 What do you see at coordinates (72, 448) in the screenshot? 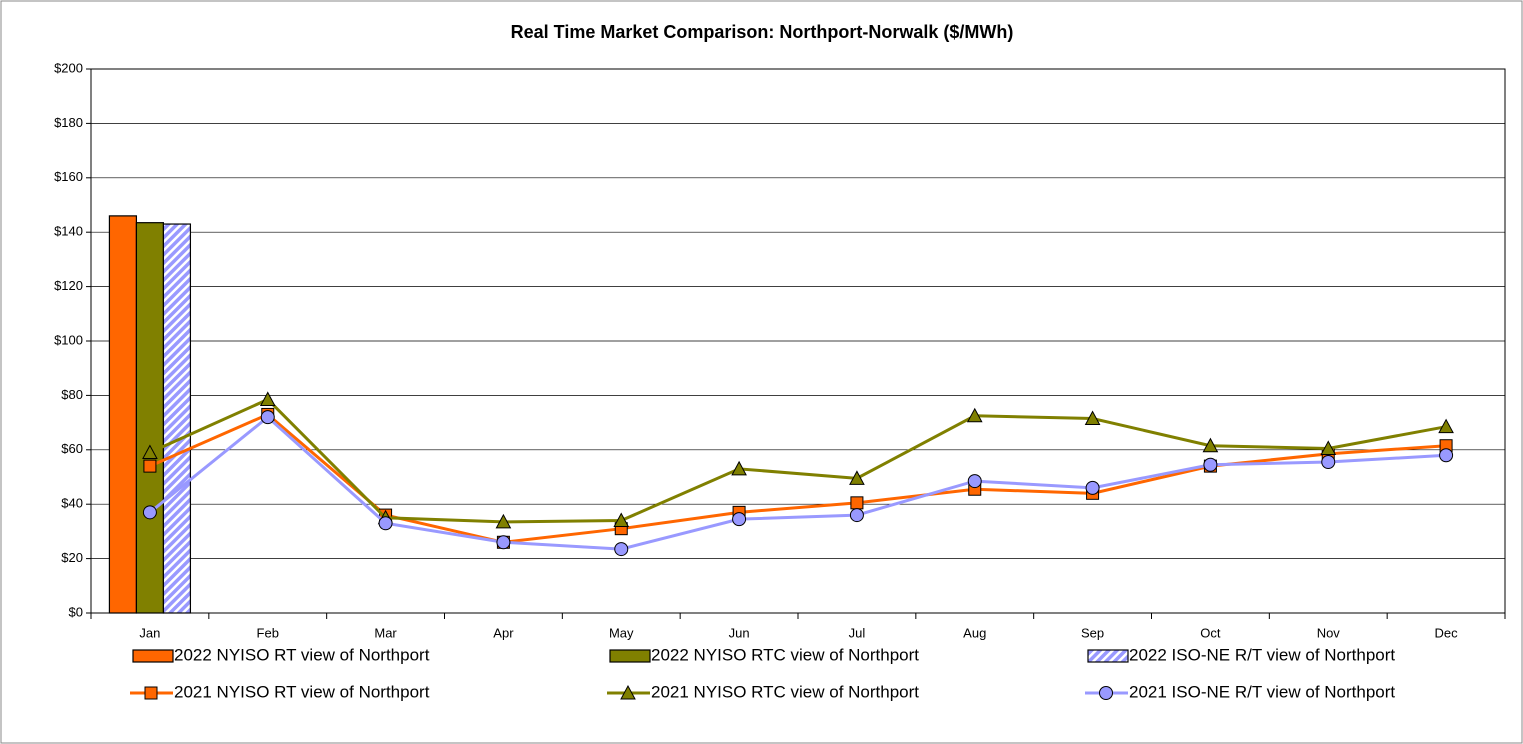
I see `y-tick-label: $60` at bounding box center [72, 448].